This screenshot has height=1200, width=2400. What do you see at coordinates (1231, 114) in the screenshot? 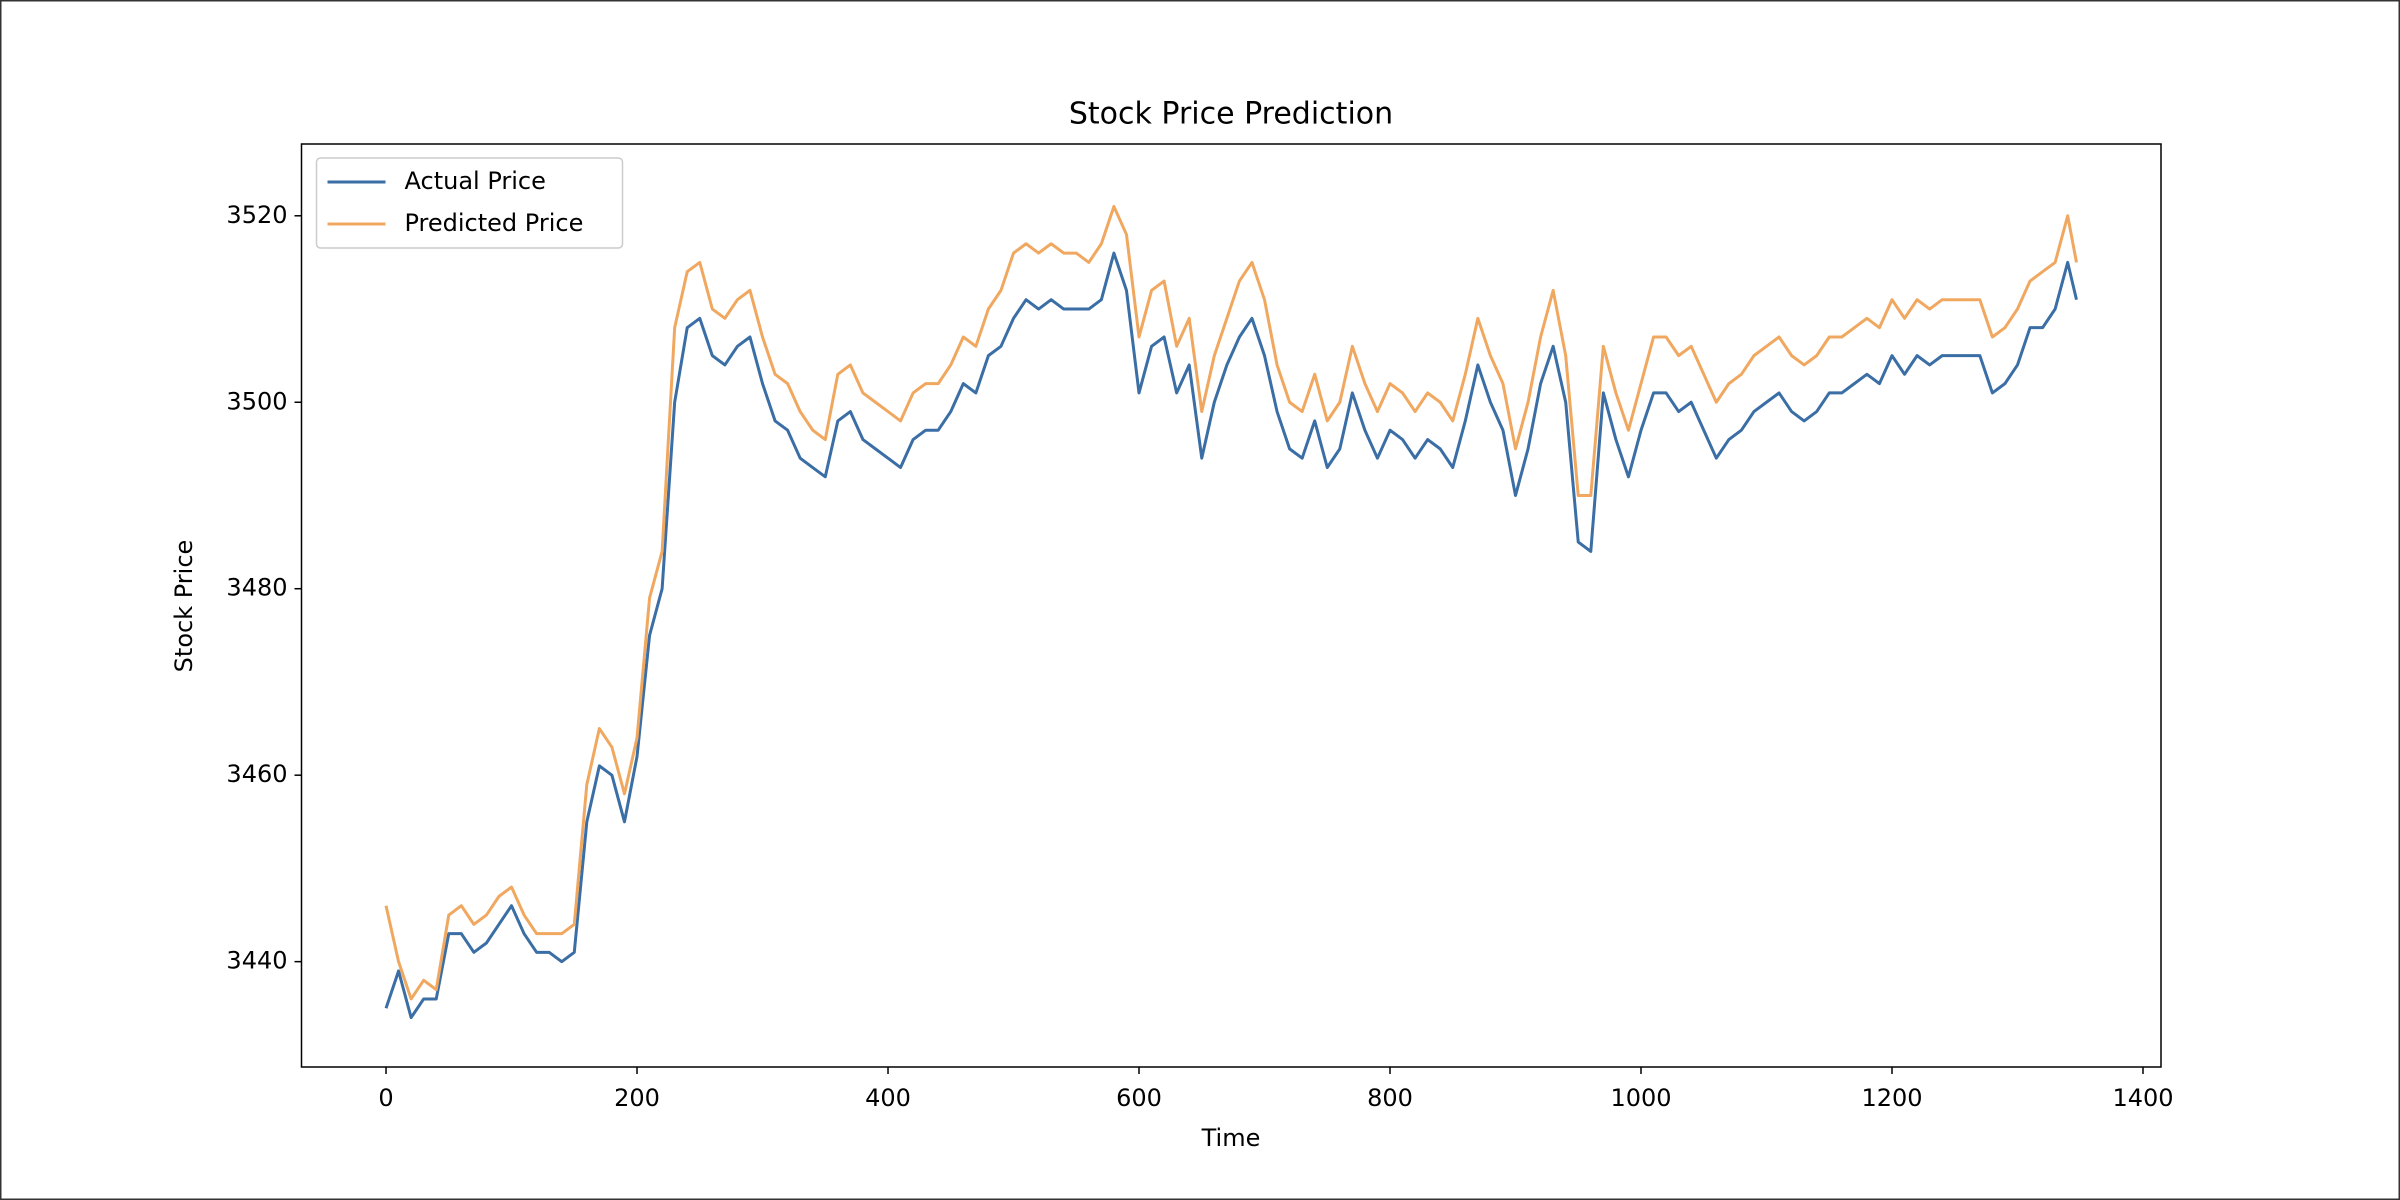
I see `chart-title: Stock Price Prediction` at bounding box center [1231, 114].